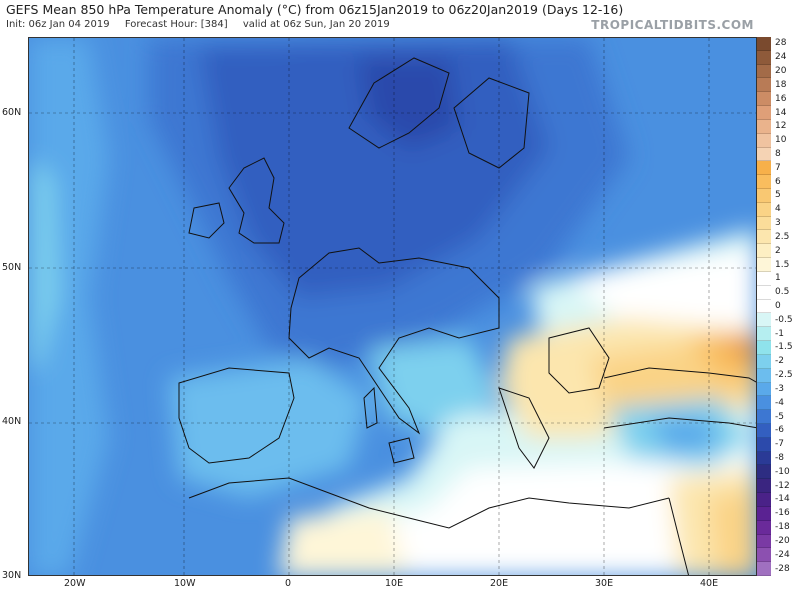 The image size is (800, 591). What do you see at coordinates (779, 444) in the screenshot?
I see `colorbar-label: -7` at bounding box center [779, 444].